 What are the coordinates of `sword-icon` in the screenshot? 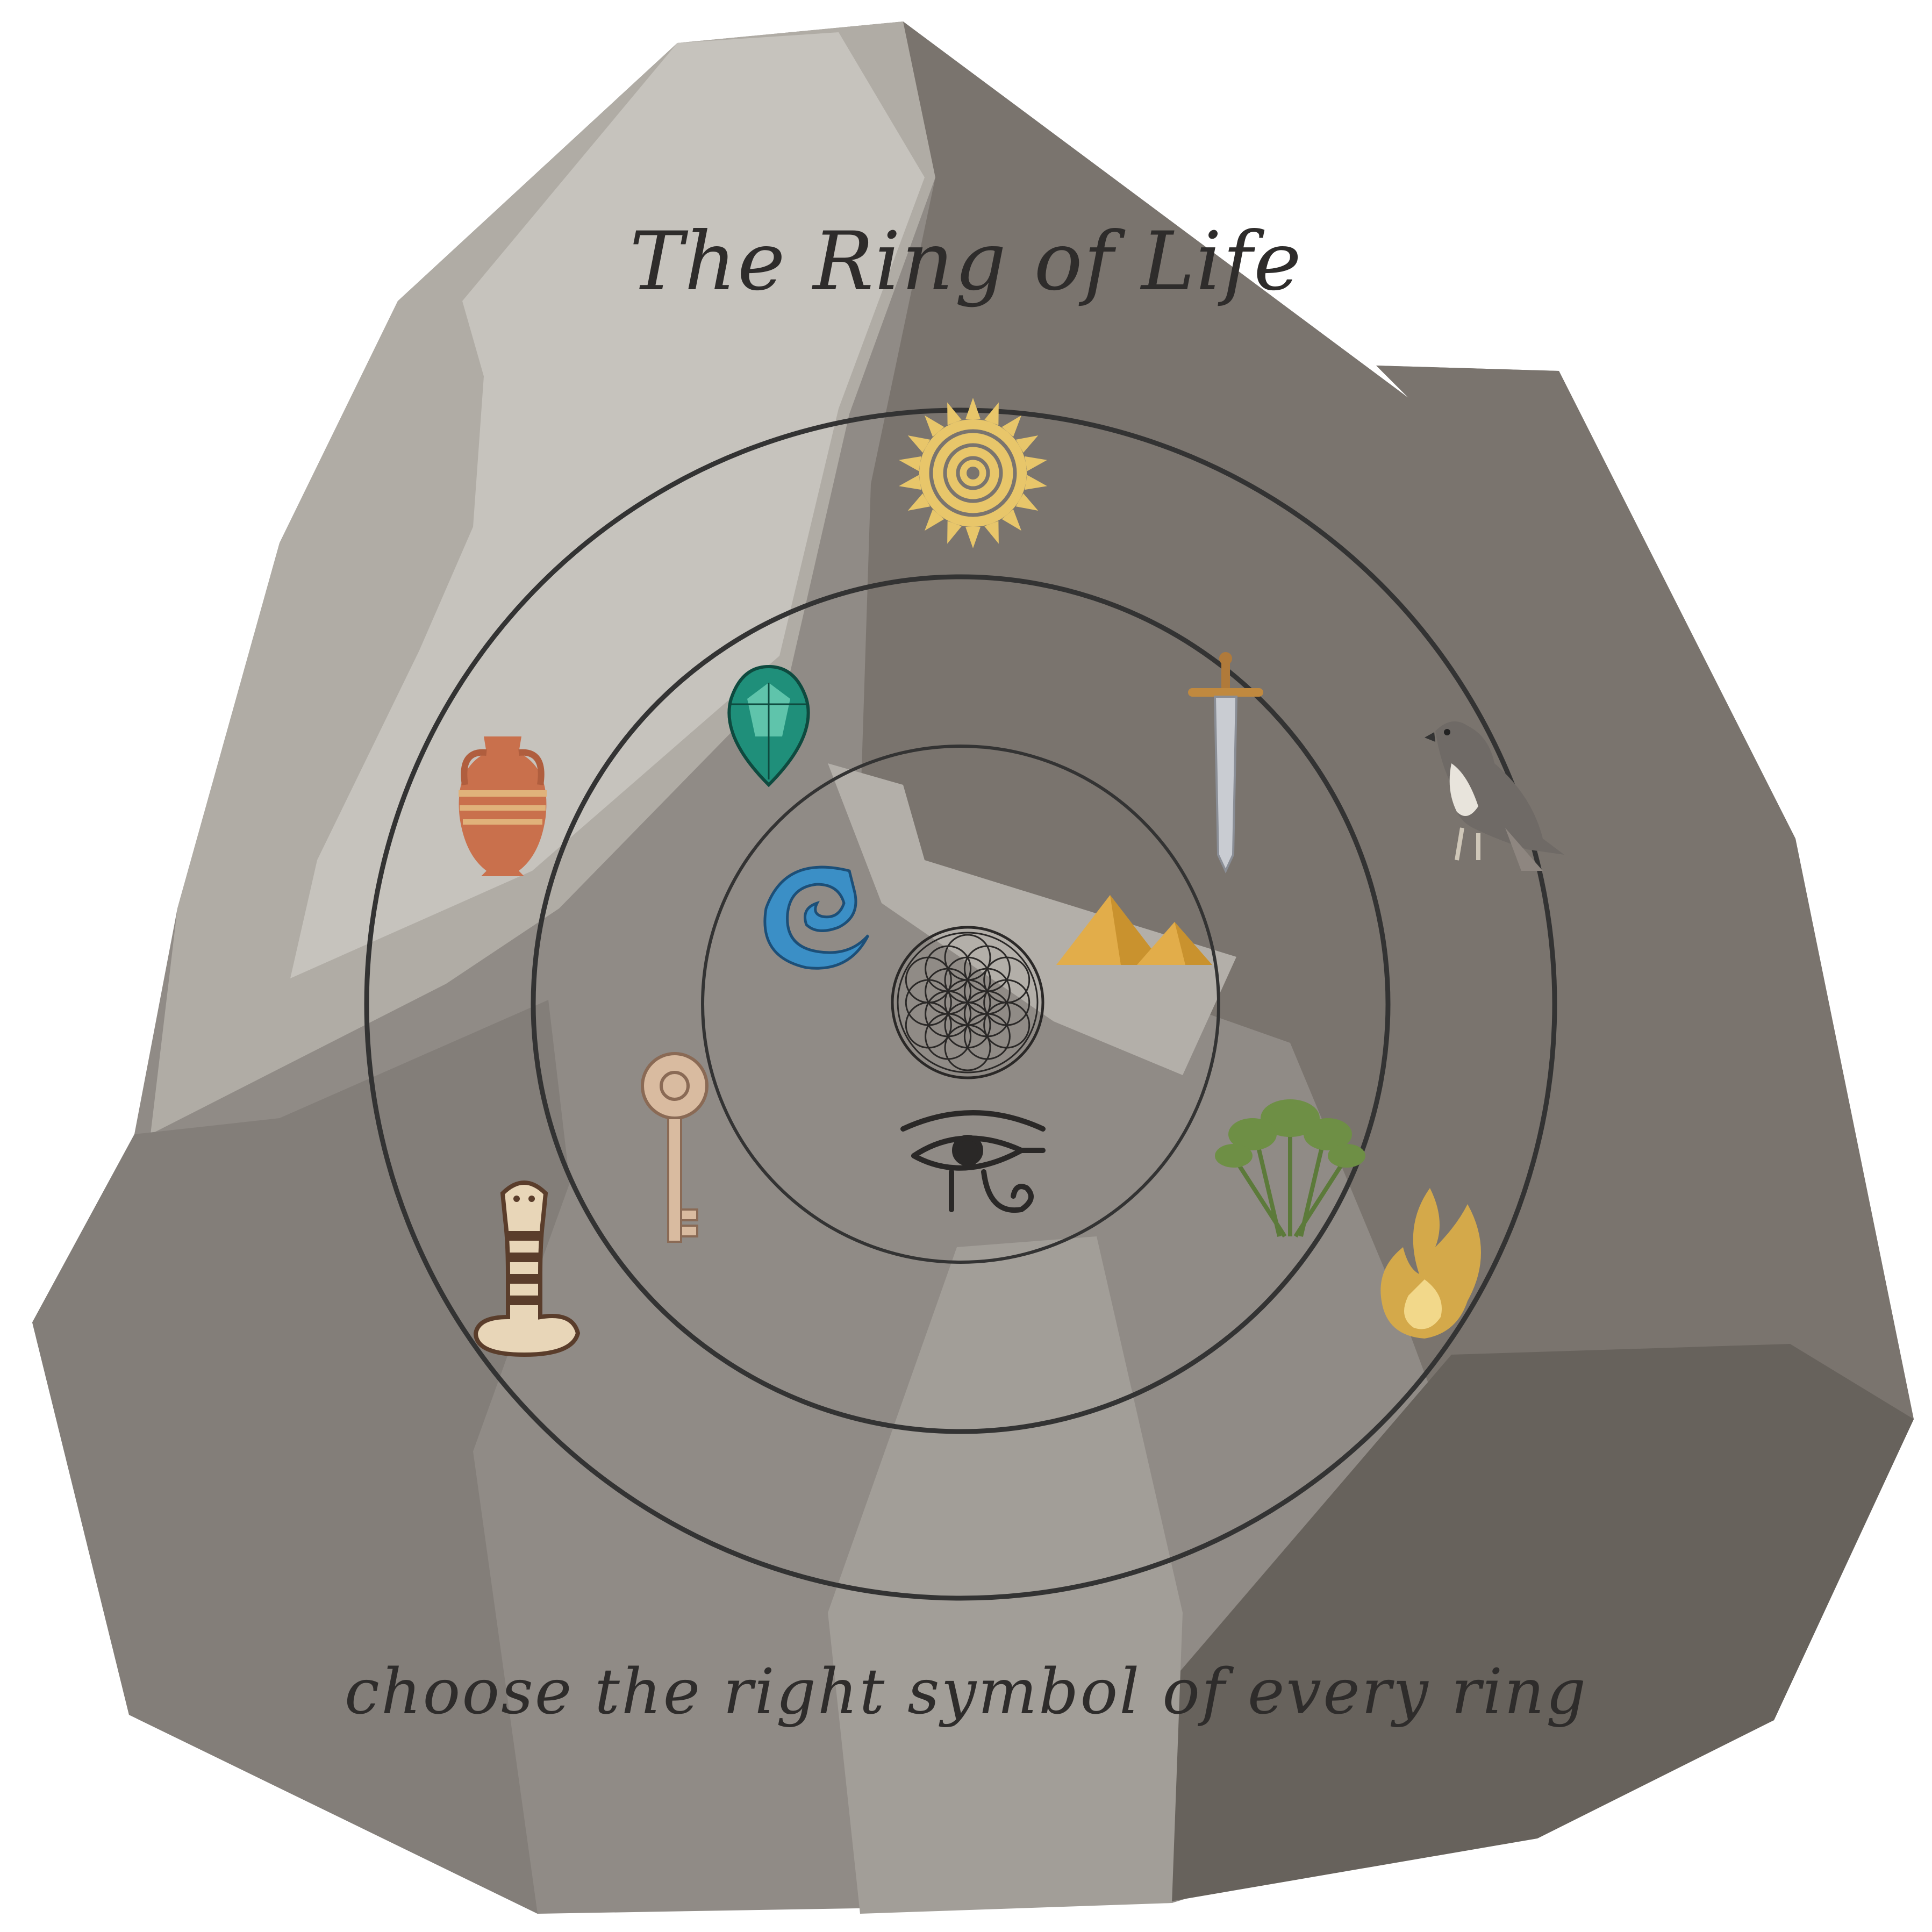 It's located at (1225, 763).